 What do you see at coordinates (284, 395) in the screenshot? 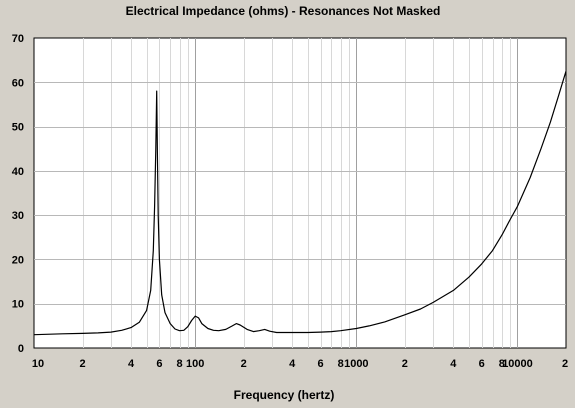
I see `x-axis-label: Frequency (hertz)` at bounding box center [284, 395].